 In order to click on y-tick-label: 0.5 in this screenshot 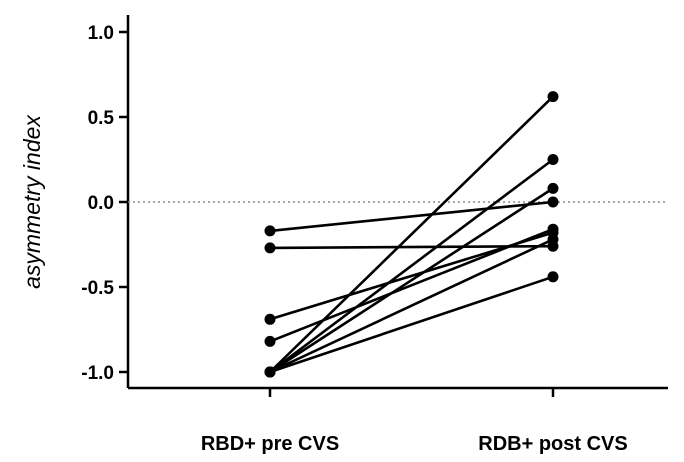, I will do `click(101, 118)`.